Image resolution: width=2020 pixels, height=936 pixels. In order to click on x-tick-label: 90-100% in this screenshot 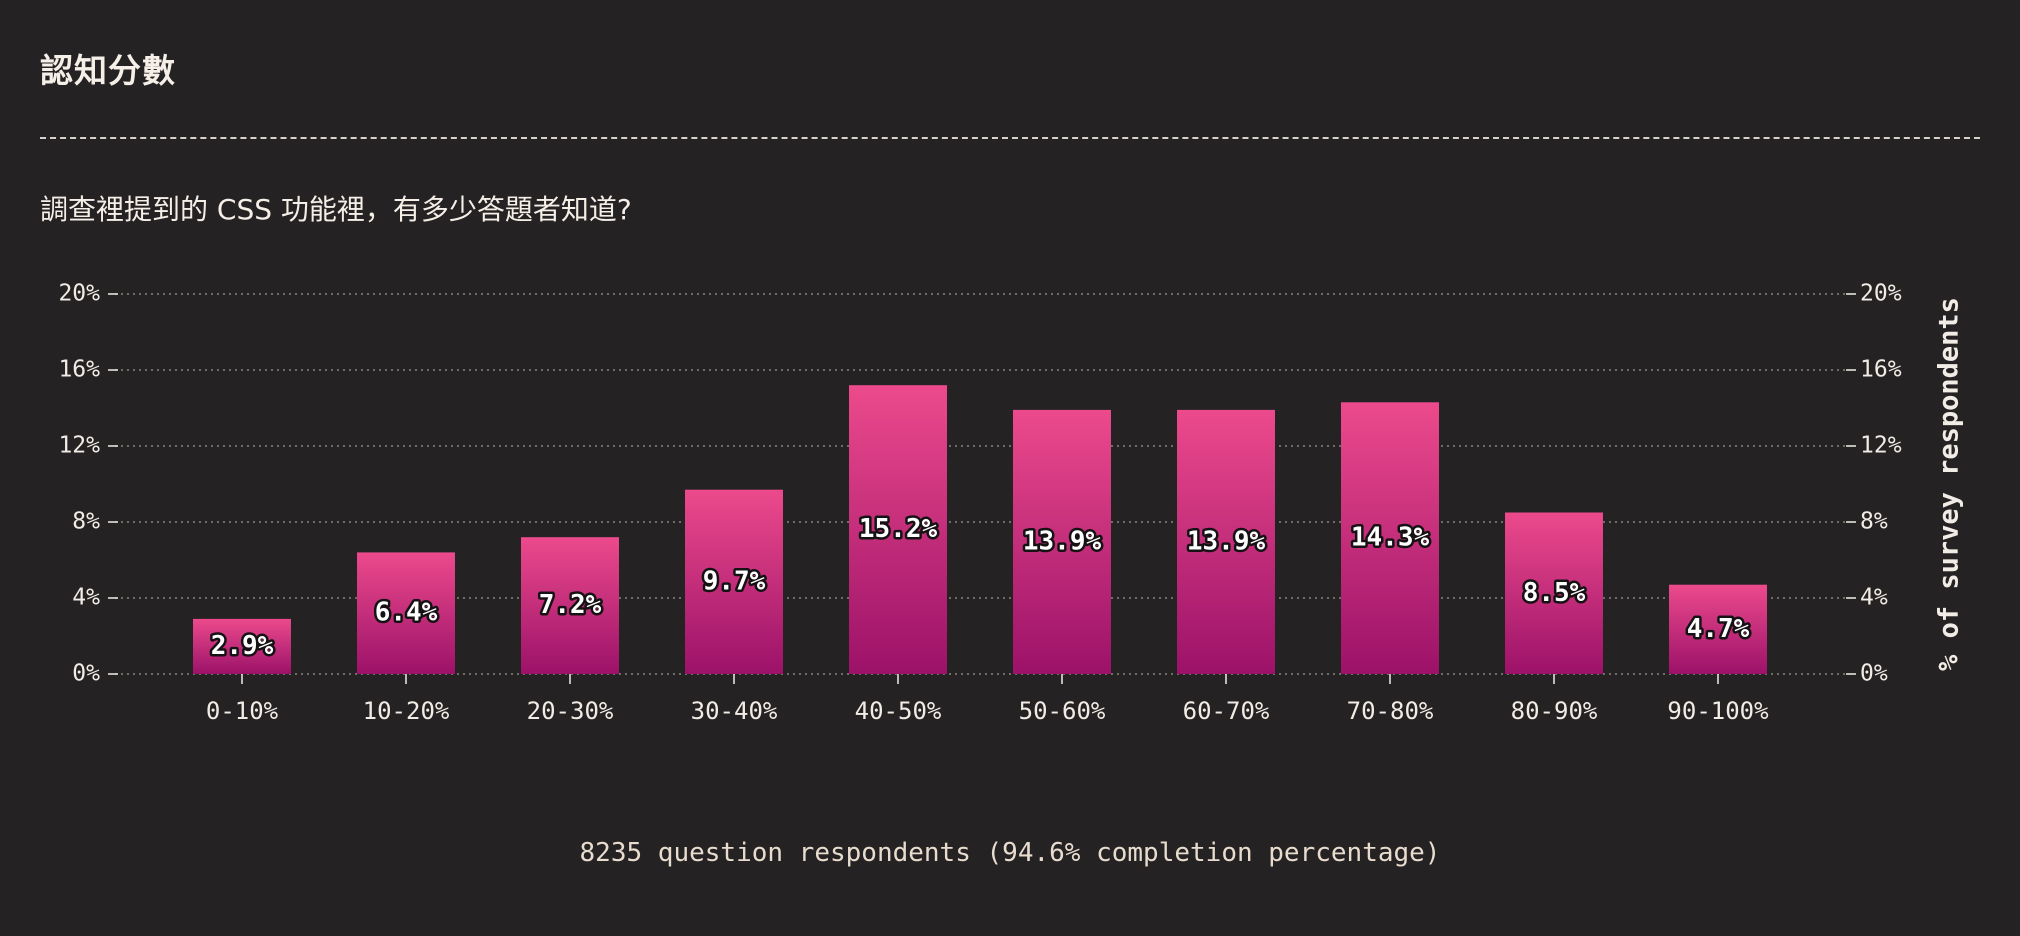, I will do `click(1718, 711)`.